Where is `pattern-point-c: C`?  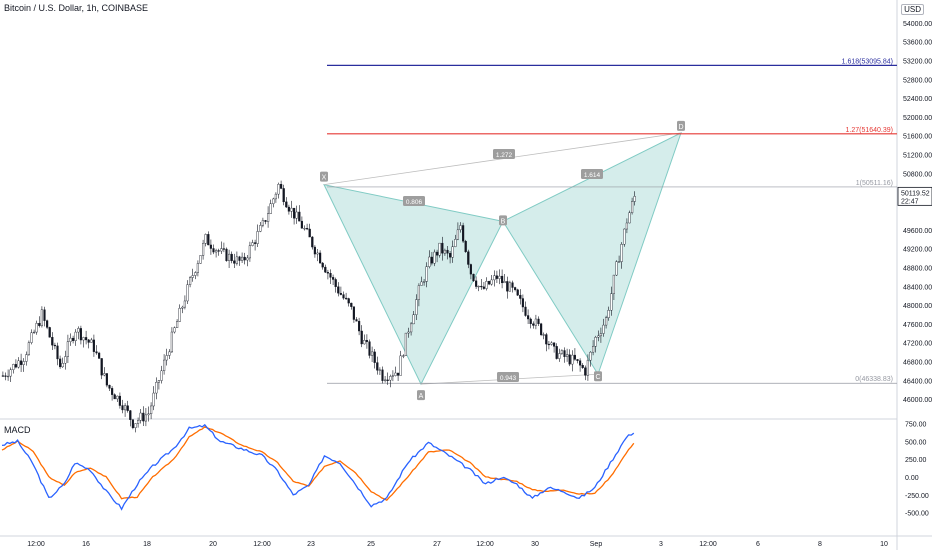 pattern-point-c: C is located at coordinates (597, 377).